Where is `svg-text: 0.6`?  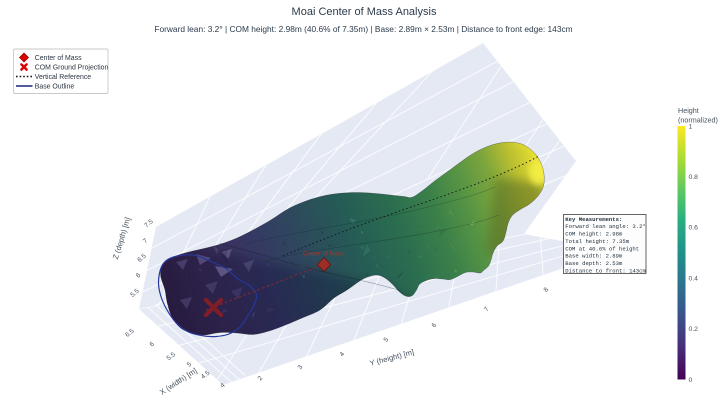 svg-text: 0.6 is located at coordinates (694, 228).